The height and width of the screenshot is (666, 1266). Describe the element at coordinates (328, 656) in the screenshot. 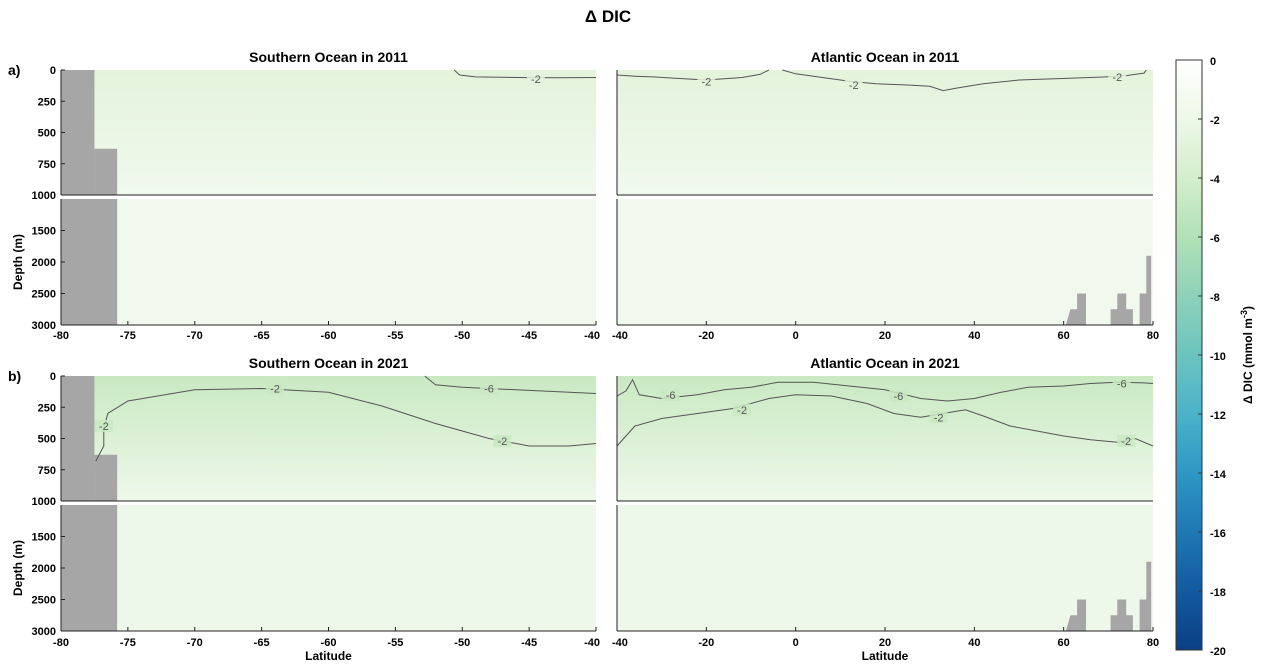

I see `x-axis-label: Latitude` at that location.